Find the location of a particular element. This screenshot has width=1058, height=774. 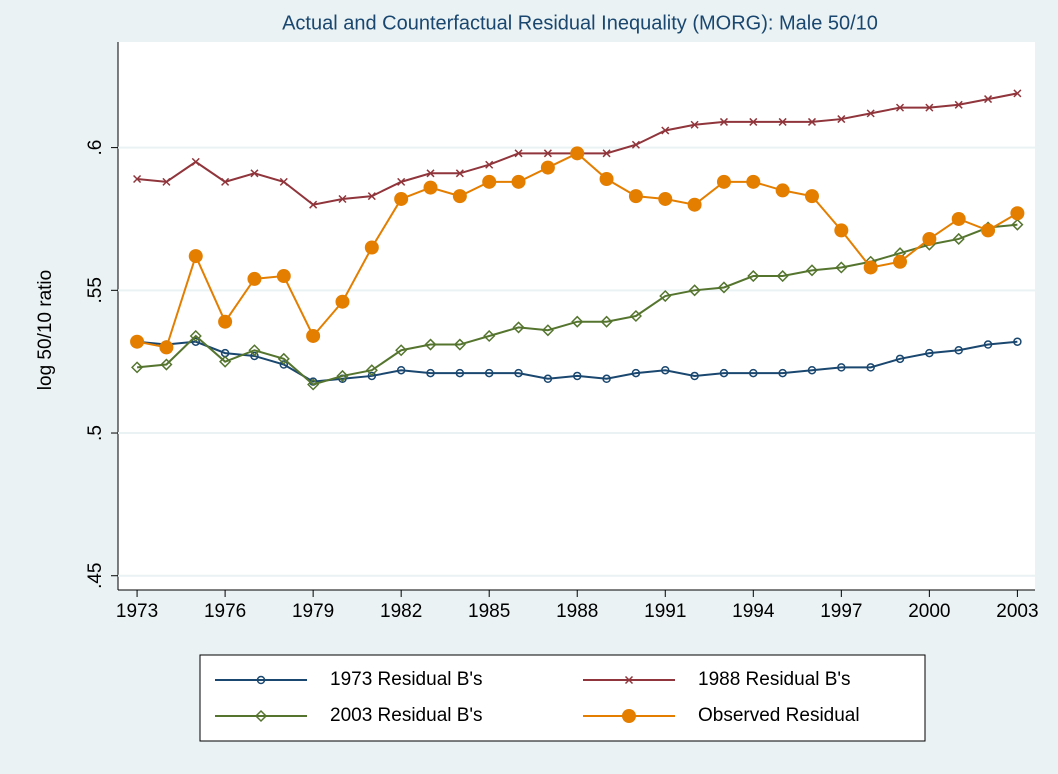

legend-label: 2003 Residual B's is located at coordinates (406, 715).